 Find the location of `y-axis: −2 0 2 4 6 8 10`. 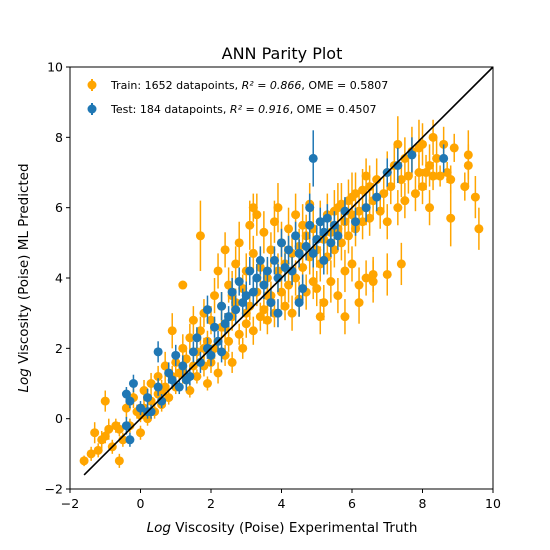

y-axis: −2 0 2 4 6 8 10 is located at coordinates (57, 278).